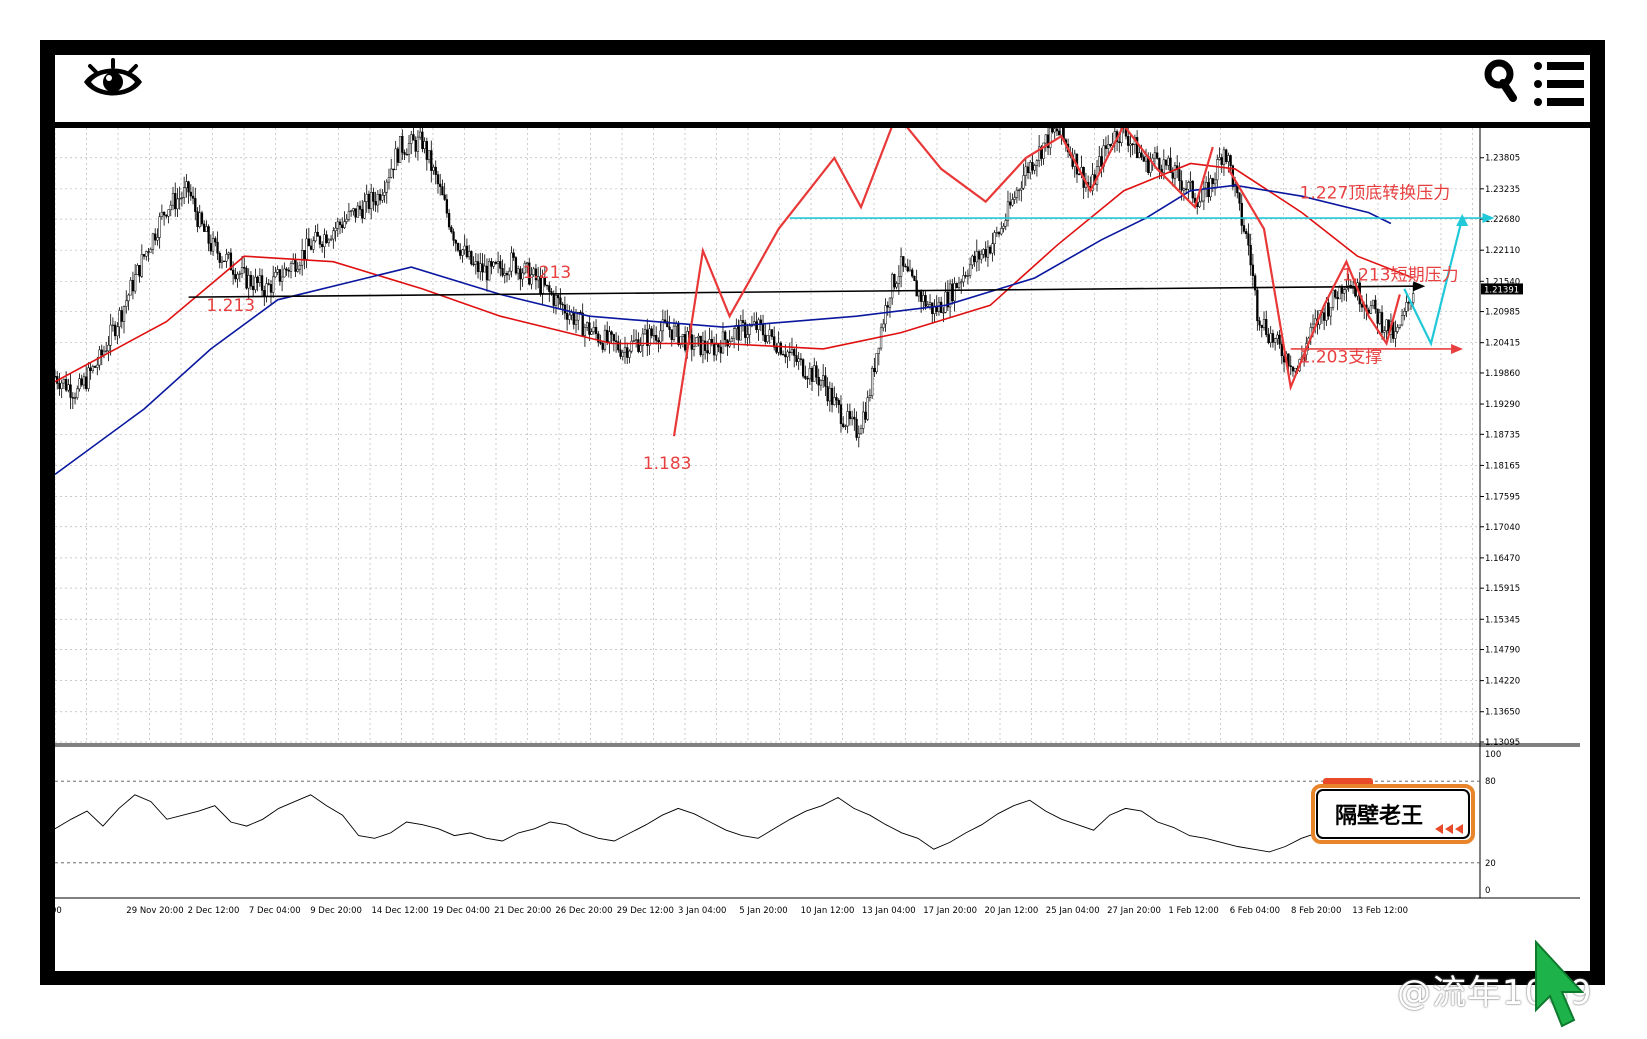  What do you see at coordinates (1502, 282) in the screenshot?
I see `price-tick-label: 1.21540` at bounding box center [1502, 282].